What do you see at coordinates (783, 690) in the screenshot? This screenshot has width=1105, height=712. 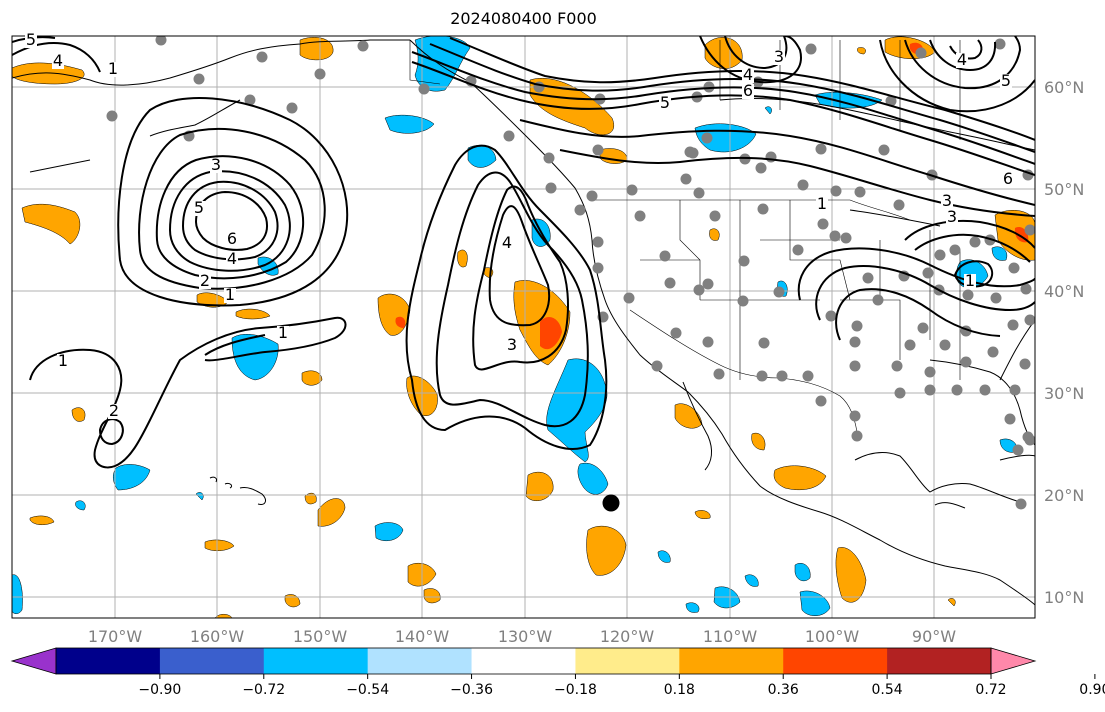 I see `colorbar-tick-label: 0.36` at bounding box center [783, 690].